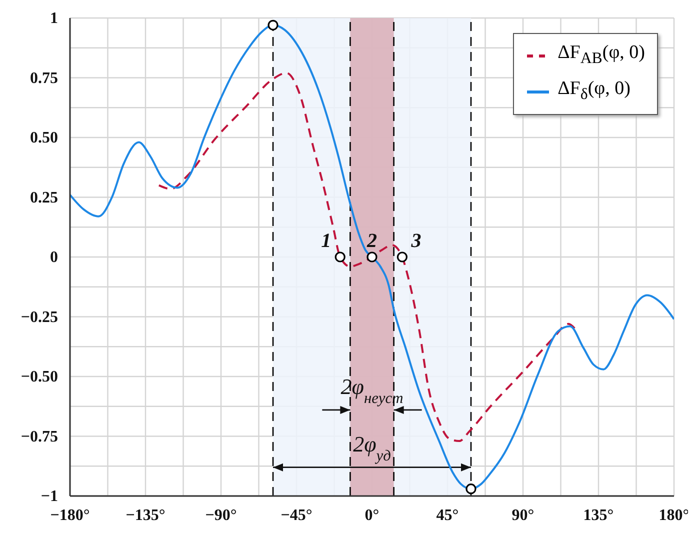  I want to click on legend-label: ΔF$_{δ}$(φ, 0), so click(594, 90).